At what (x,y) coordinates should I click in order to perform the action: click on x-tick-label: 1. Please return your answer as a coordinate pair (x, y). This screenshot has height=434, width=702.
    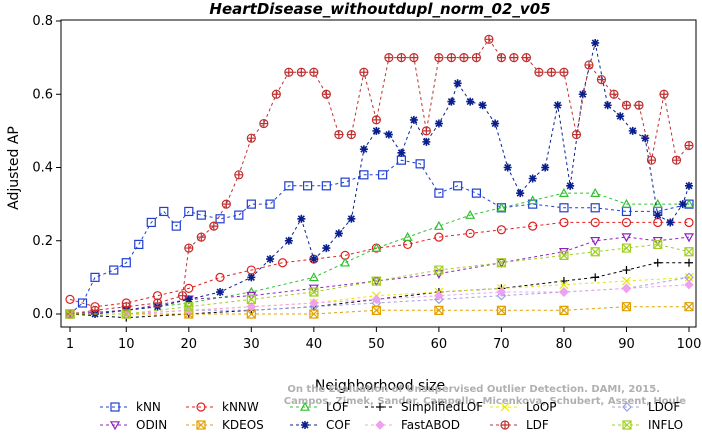
    Looking at the image, I should click on (70, 344).